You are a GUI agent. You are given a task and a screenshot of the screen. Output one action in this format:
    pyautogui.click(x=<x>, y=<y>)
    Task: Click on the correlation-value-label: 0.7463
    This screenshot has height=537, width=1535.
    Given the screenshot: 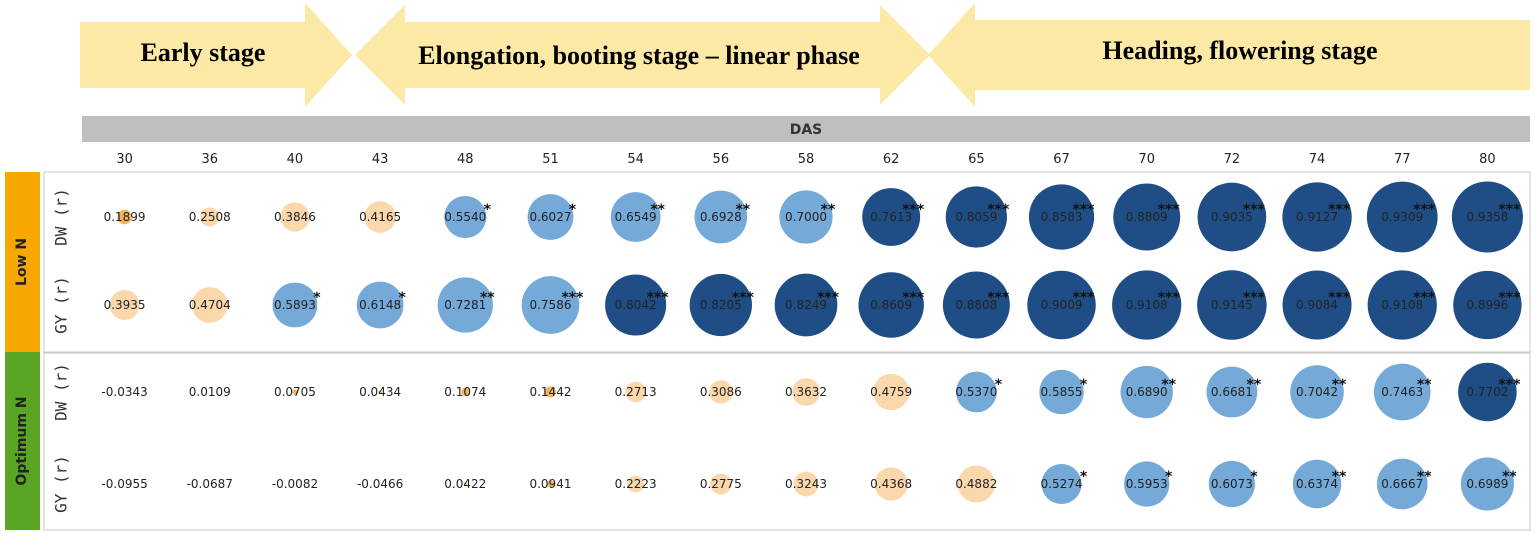 What is the action you would take?
    pyautogui.click(x=1402, y=392)
    